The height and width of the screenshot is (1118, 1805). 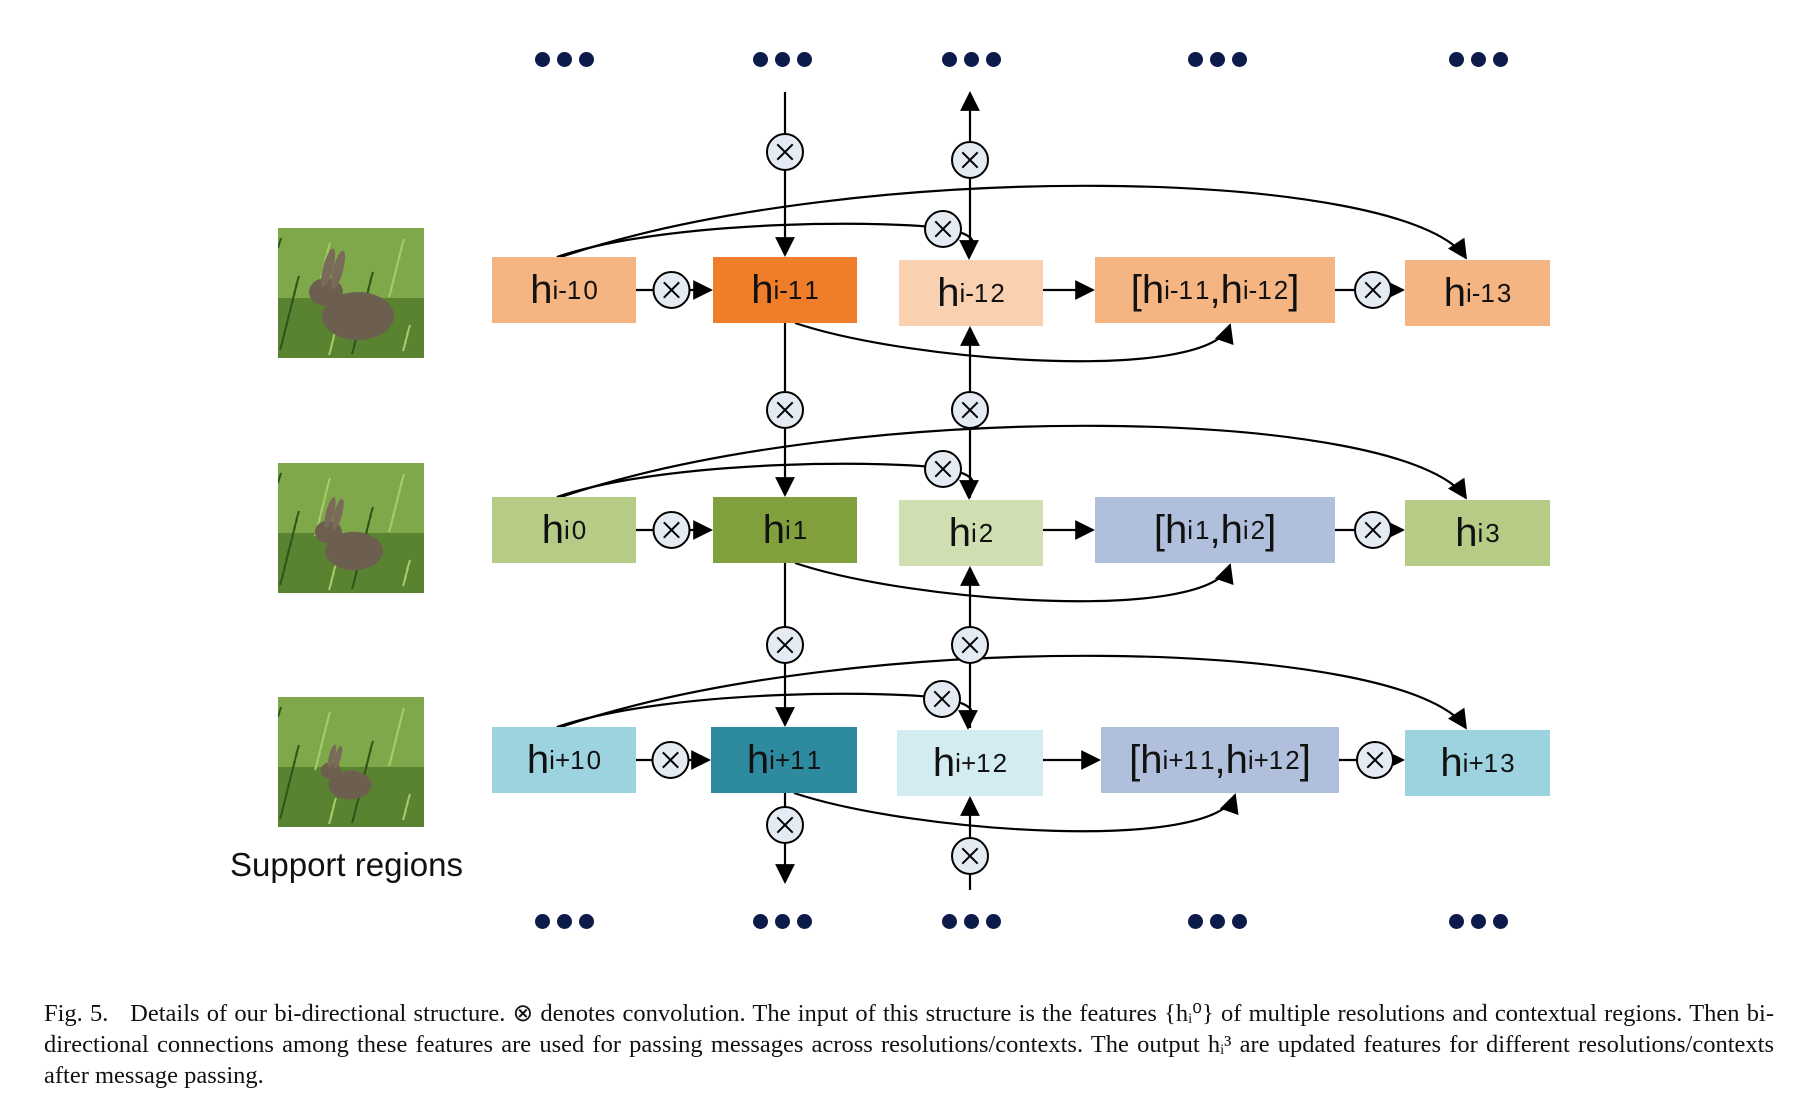 What do you see at coordinates (1215, 530) in the screenshot?
I see `feature-node-r1-c3: [h i 1, h i 2]` at bounding box center [1215, 530].